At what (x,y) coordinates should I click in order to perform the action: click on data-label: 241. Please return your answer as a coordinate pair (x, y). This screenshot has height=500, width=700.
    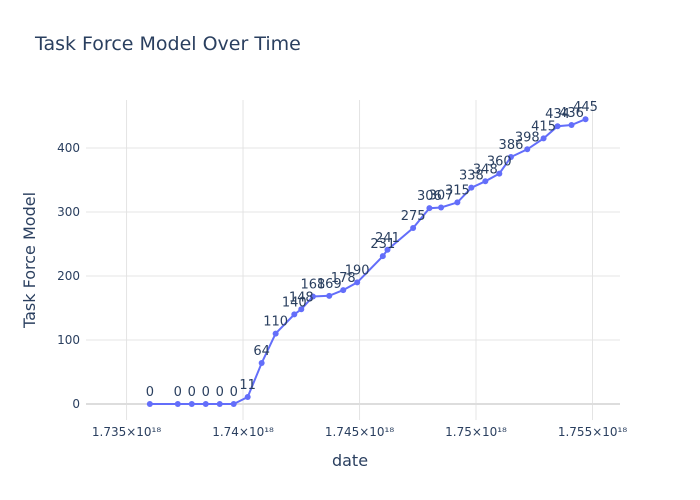
    Looking at the image, I should click on (387, 238).